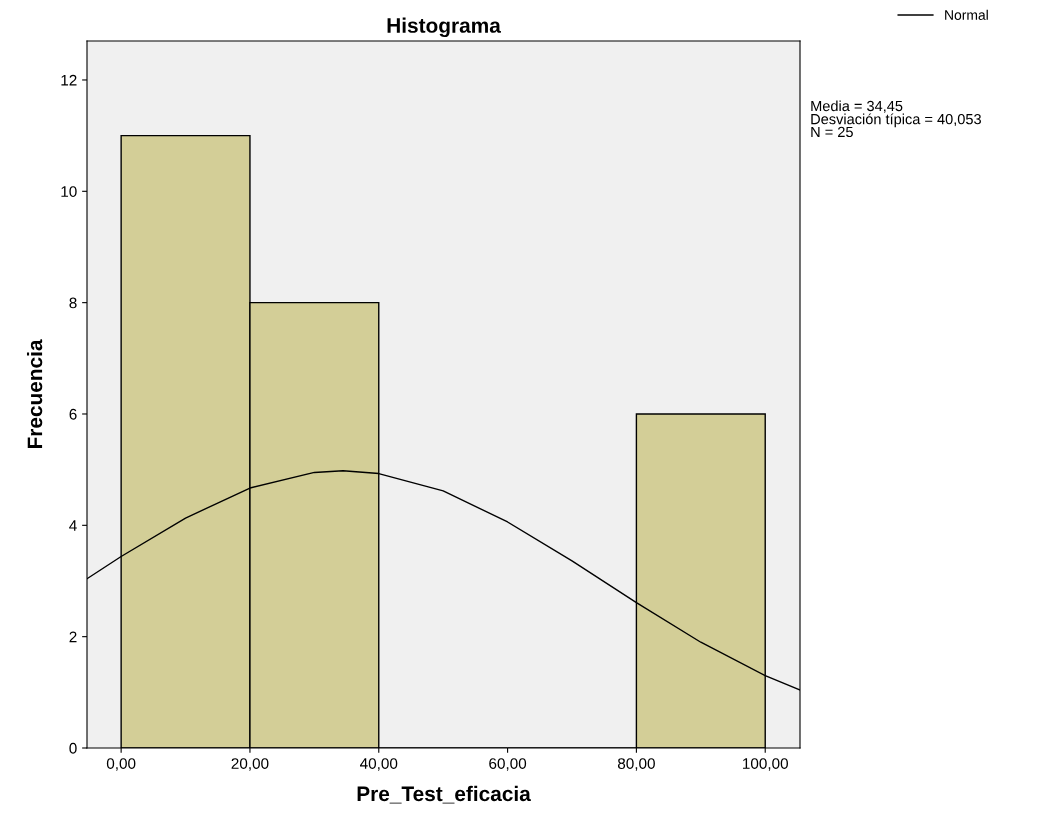 This screenshot has width=1044, height=837. What do you see at coordinates (73, 637) in the screenshot?
I see `y-tick-label: 2` at bounding box center [73, 637].